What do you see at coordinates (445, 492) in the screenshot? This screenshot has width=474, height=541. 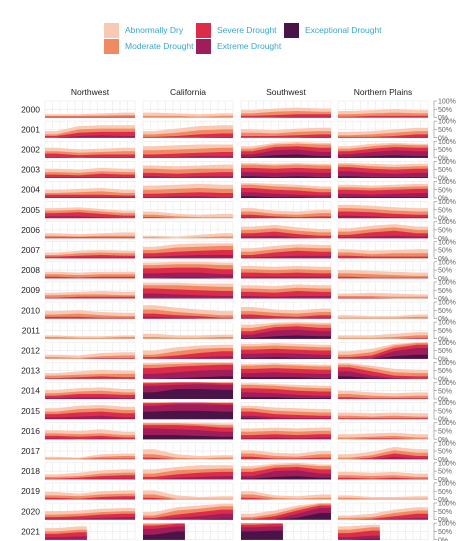 I see `y-tick-label-2019-1: 50%` at bounding box center [445, 492].